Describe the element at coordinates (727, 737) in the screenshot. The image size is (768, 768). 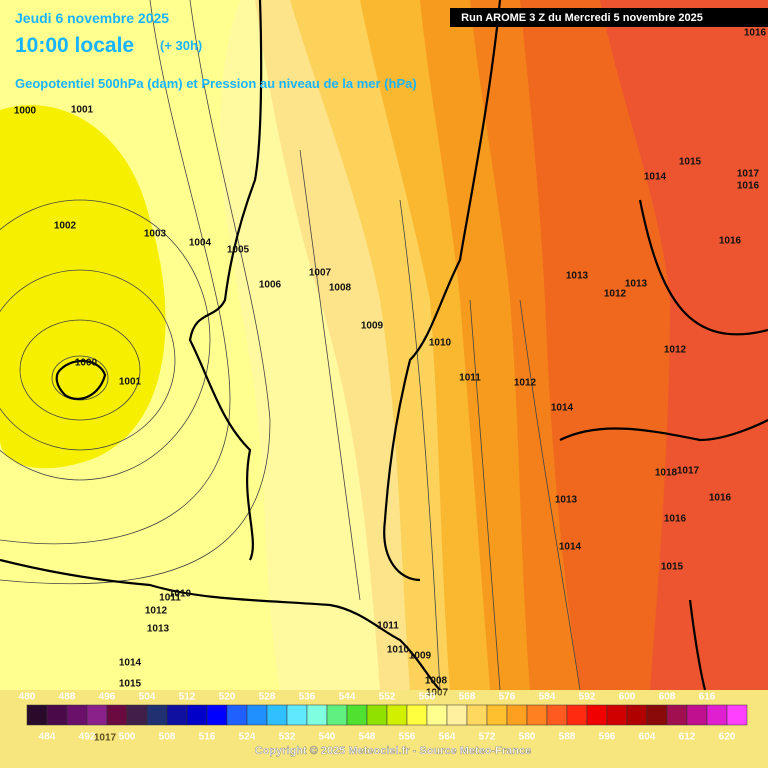
I see `scale-label: 620` at that location.